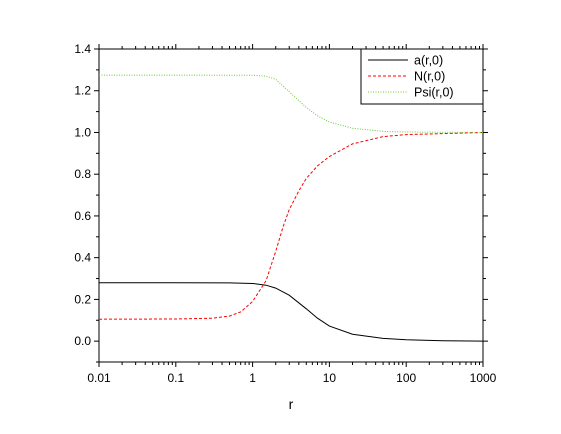  I want to click on legend: a(r,0) N(r,0) Psi(r,0), so click(422, 76).